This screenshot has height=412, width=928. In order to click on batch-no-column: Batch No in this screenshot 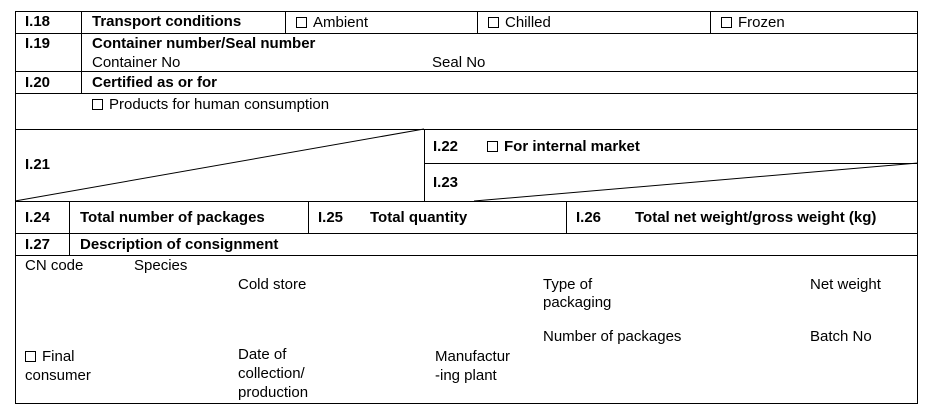, I will do `click(841, 336)`.